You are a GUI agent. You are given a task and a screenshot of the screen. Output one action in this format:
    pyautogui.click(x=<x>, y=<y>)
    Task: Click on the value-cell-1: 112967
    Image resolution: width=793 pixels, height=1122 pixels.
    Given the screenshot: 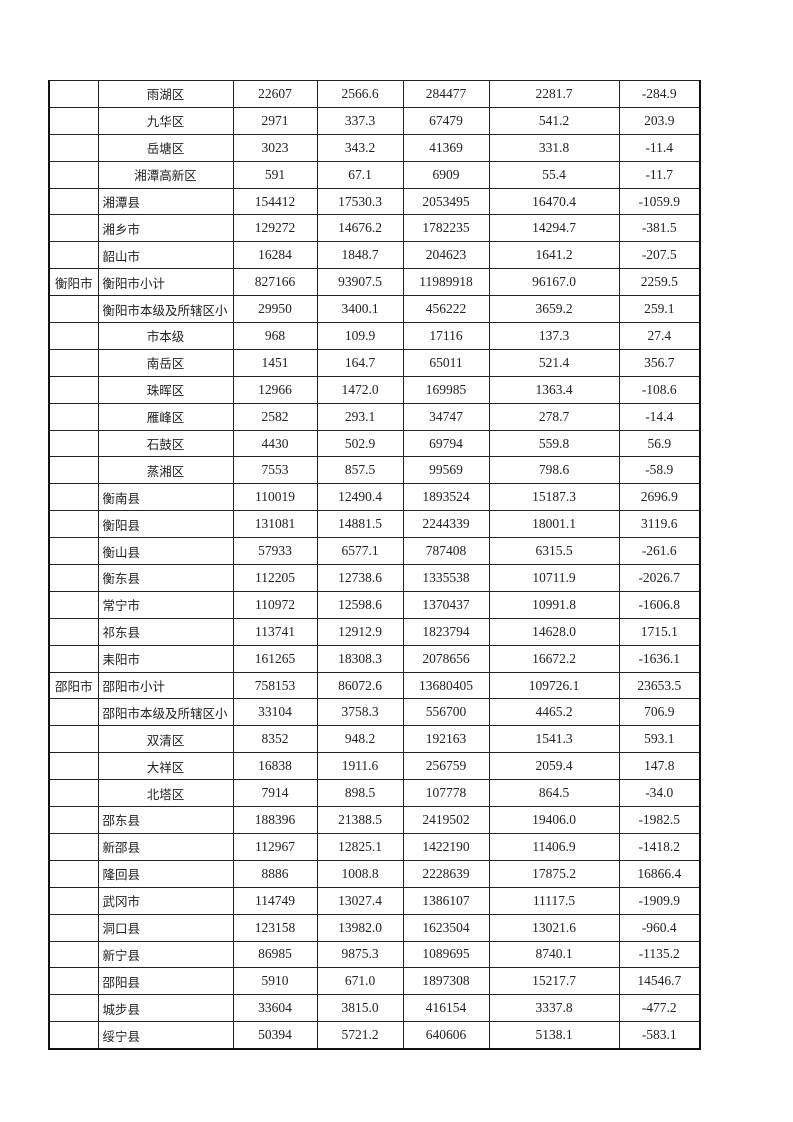 What is the action you would take?
    pyautogui.click(x=275, y=846)
    